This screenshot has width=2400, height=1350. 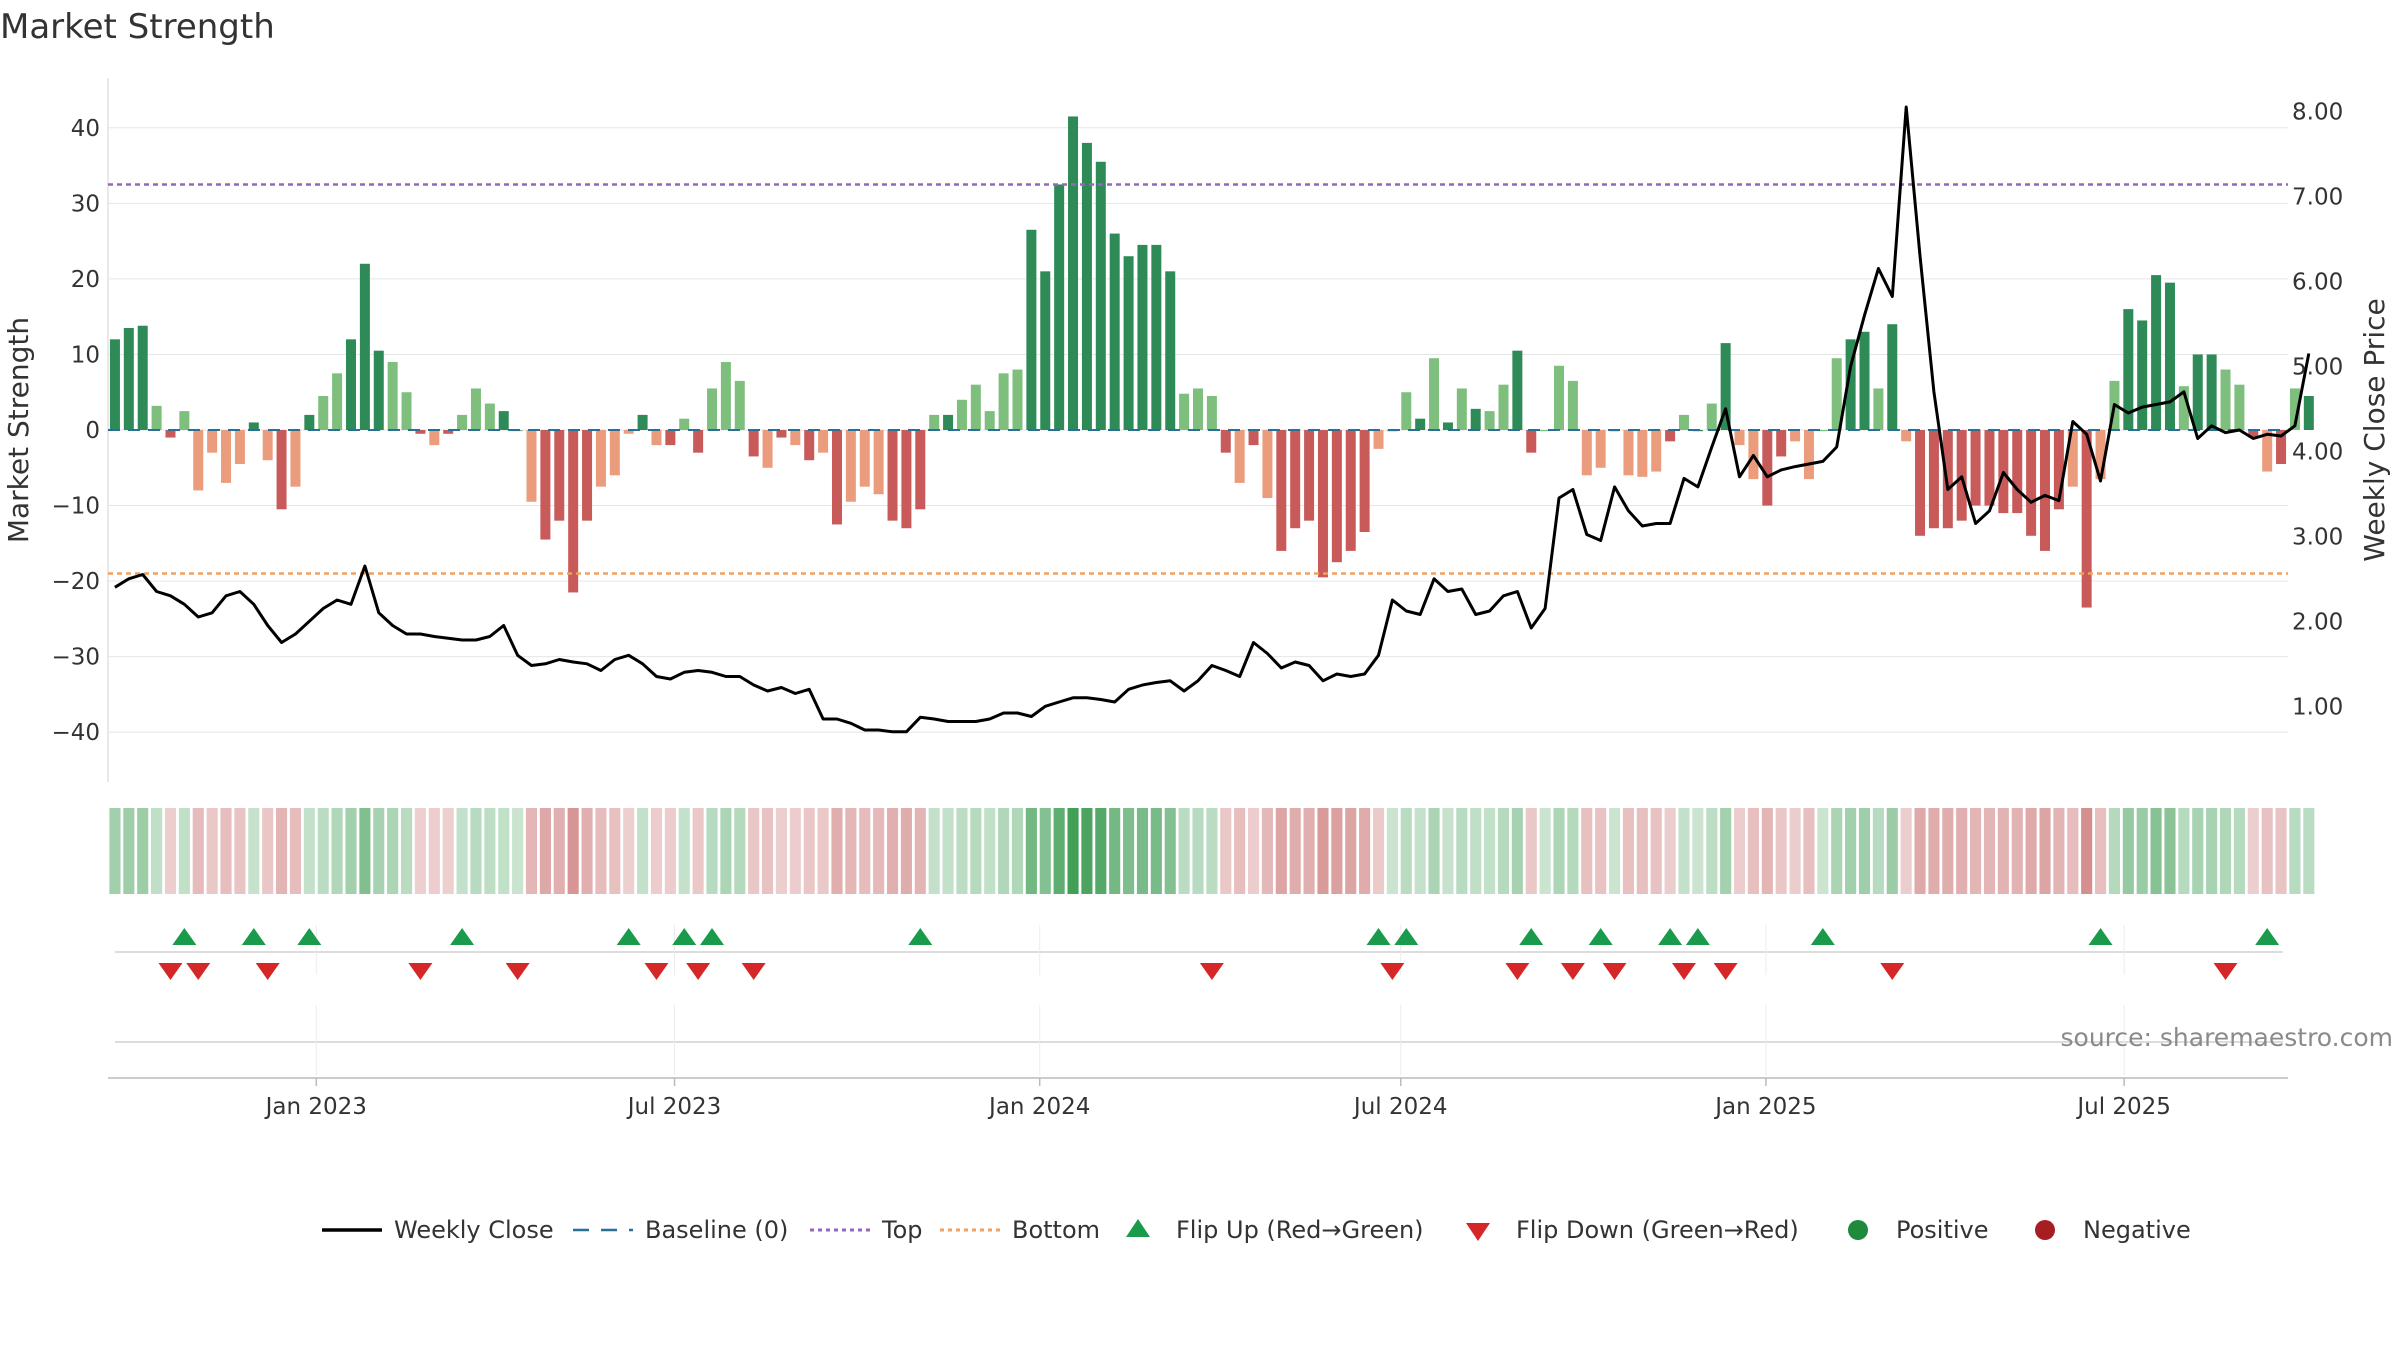 I want to click on y2-tick-label: 5.00, so click(x=2317, y=367).